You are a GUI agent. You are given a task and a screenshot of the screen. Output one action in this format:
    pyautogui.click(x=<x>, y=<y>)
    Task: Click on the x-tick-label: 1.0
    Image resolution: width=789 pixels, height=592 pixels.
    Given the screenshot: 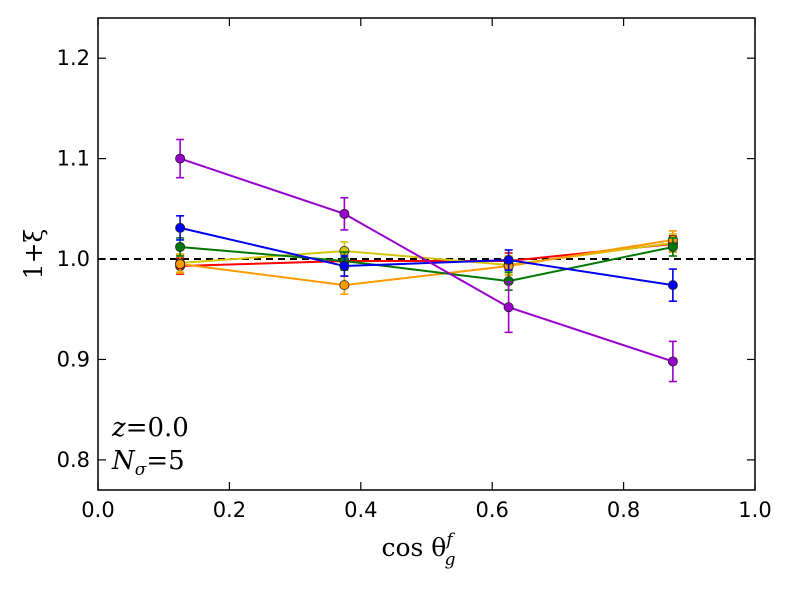 What is the action you would take?
    pyautogui.click(x=754, y=510)
    